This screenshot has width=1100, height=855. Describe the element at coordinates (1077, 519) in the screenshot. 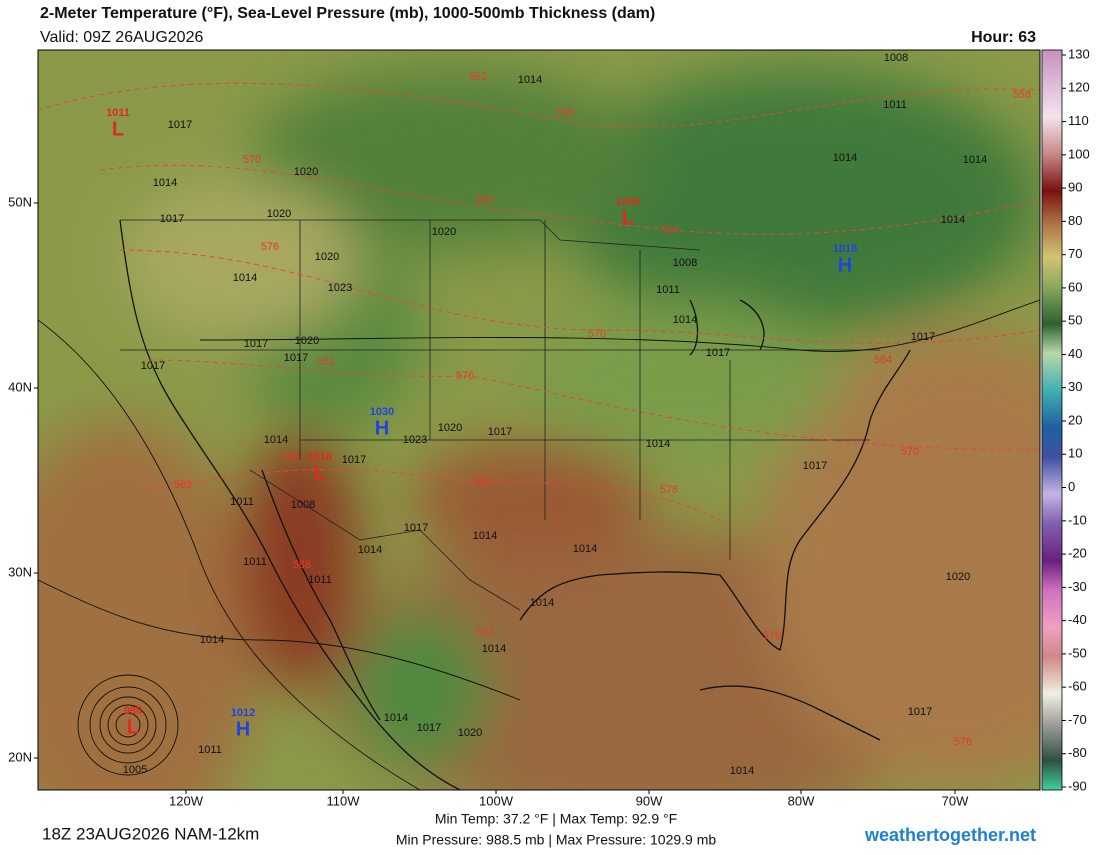

I see `colorbar-label: -10` at that location.